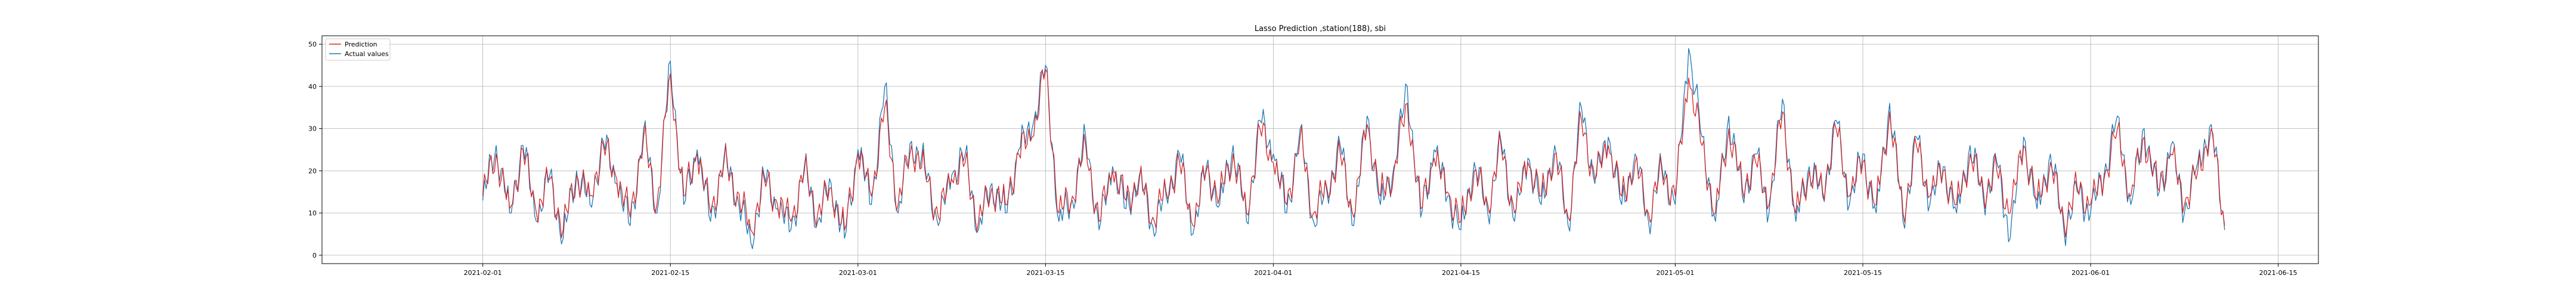 The height and width of the screenshot is (303, 2576). What do you see at coordinates (312, 129) in the screenshot?
I see `y-tick-label: 30` at bounding box center [312, 129].